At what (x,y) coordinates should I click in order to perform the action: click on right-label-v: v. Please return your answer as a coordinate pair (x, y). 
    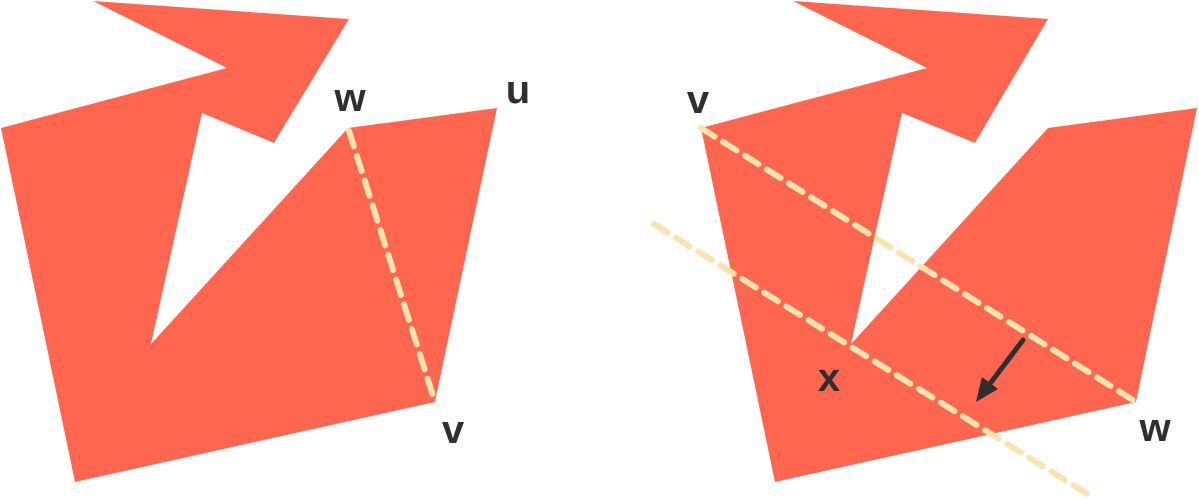
    Looking at the image, I should click on (698, 100).